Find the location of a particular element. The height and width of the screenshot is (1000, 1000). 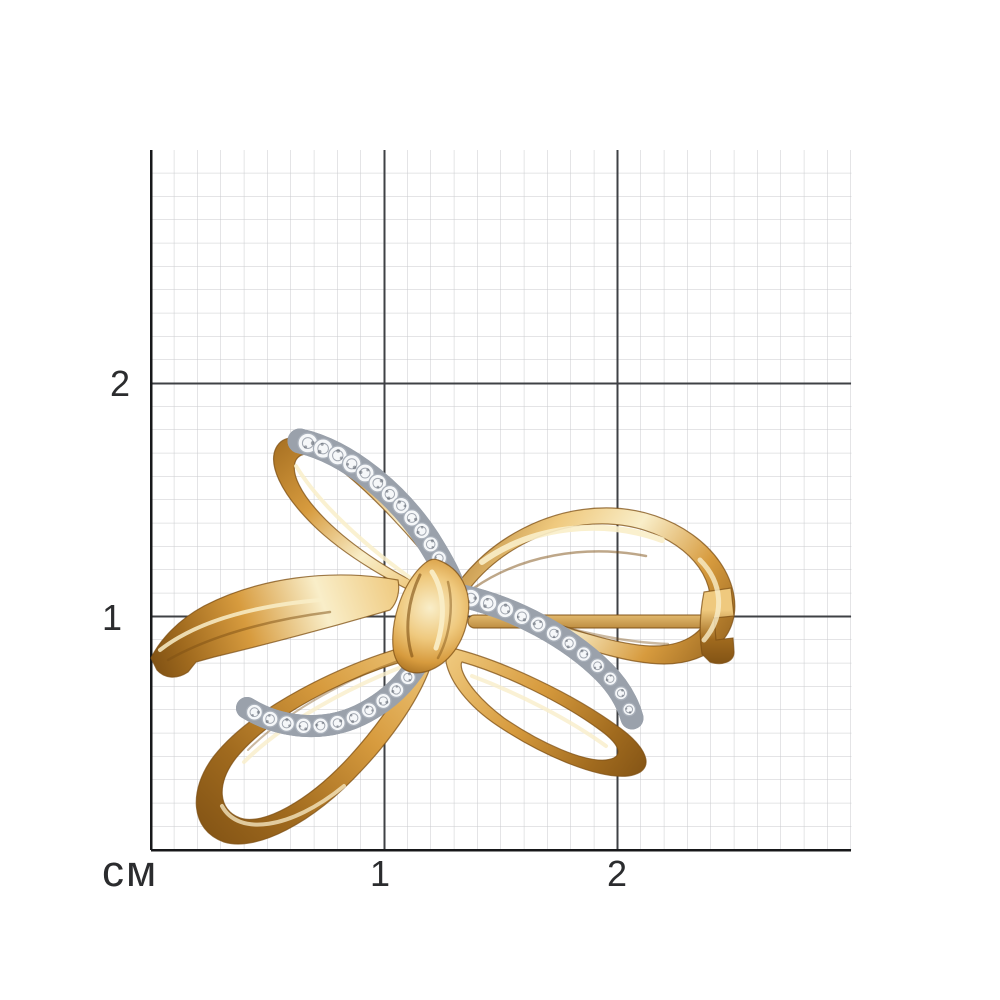

unit-label-cm: см is located at coordinates (130, 871).